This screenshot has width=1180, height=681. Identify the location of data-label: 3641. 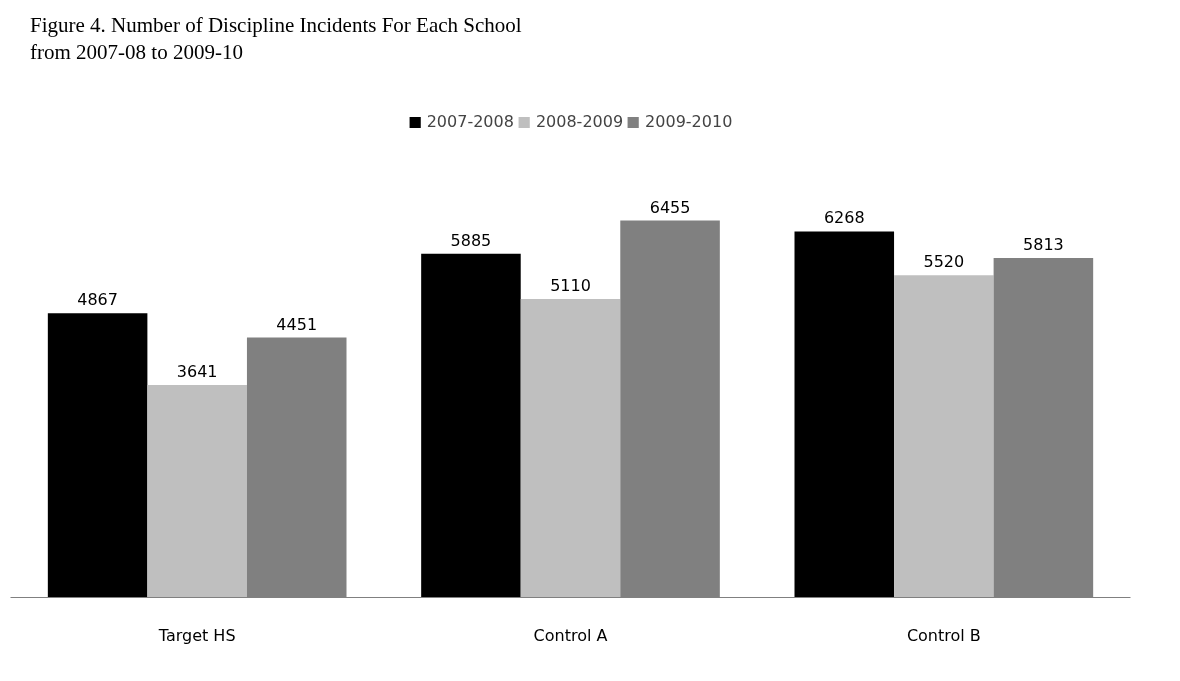
(197, 371).